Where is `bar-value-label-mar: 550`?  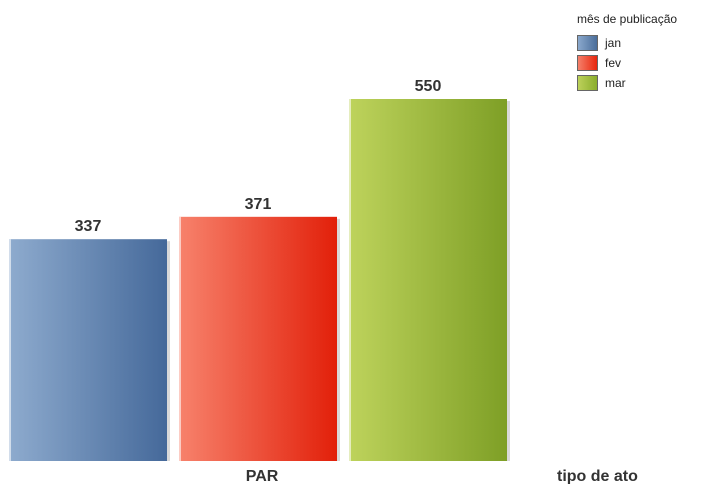
bar-value-label-mar: 550 is located at coordinates (428, 86).